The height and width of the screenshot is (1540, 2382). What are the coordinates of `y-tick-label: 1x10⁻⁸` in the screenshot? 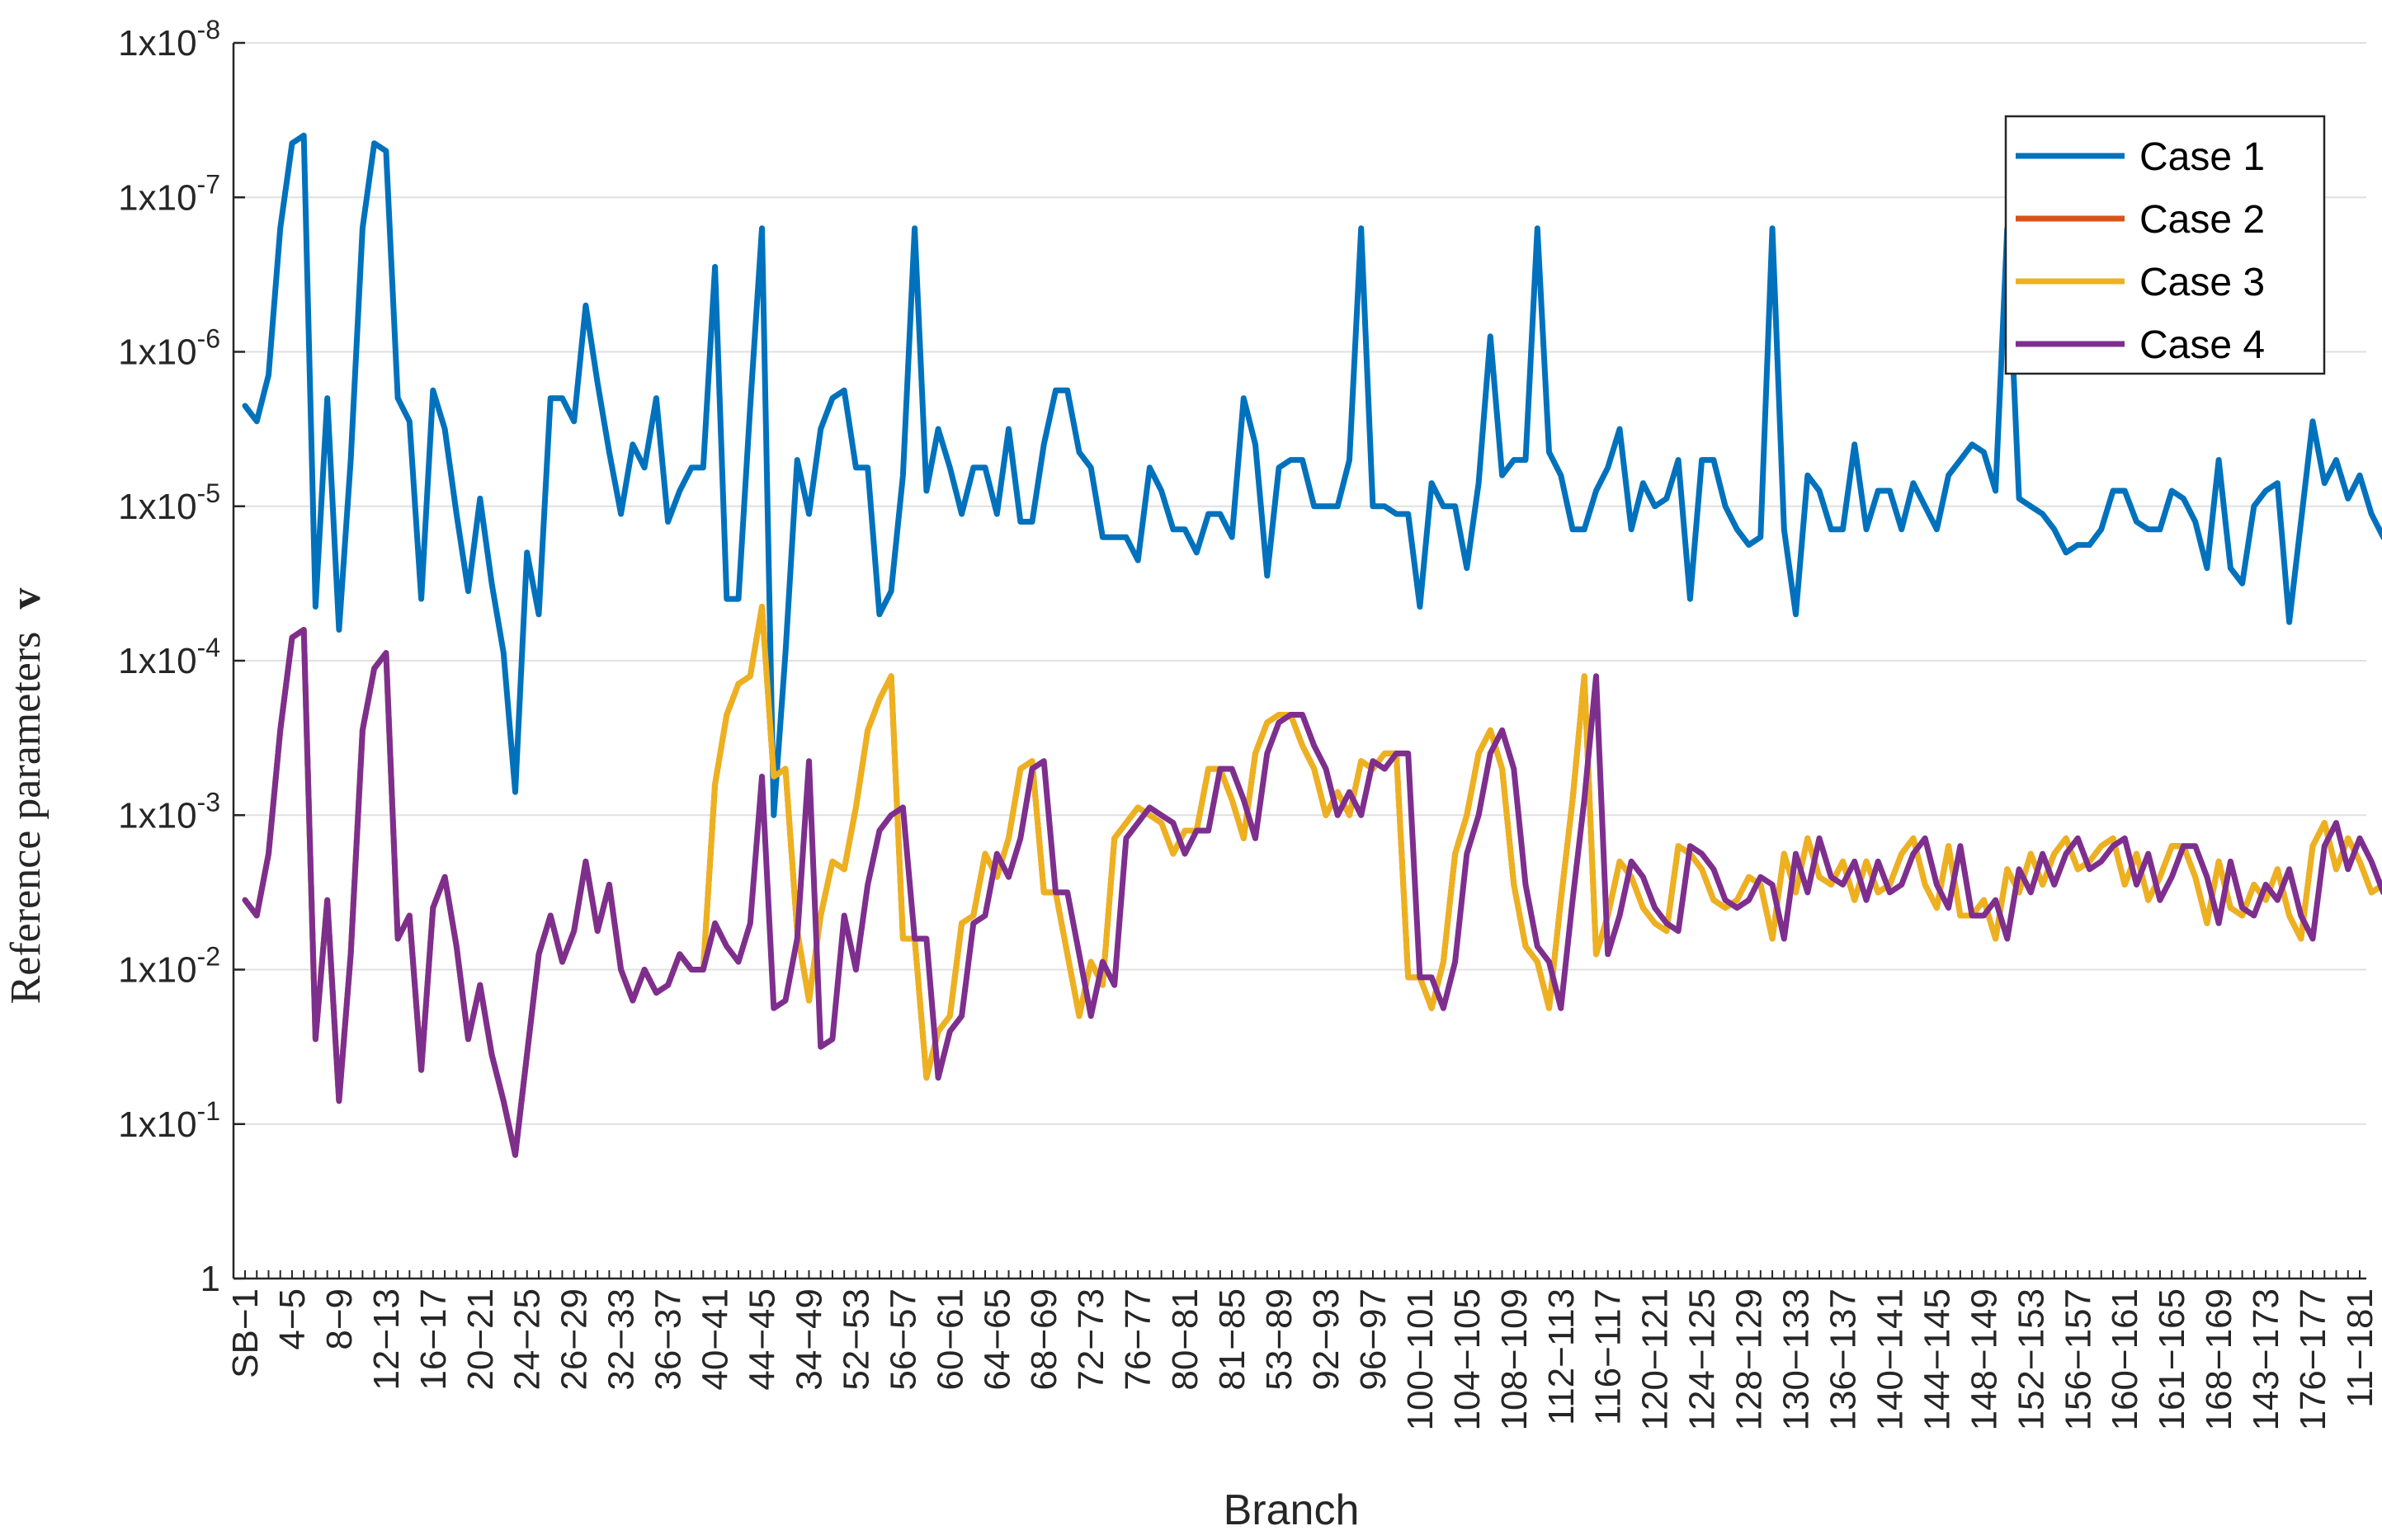 It's located at (169, 39).